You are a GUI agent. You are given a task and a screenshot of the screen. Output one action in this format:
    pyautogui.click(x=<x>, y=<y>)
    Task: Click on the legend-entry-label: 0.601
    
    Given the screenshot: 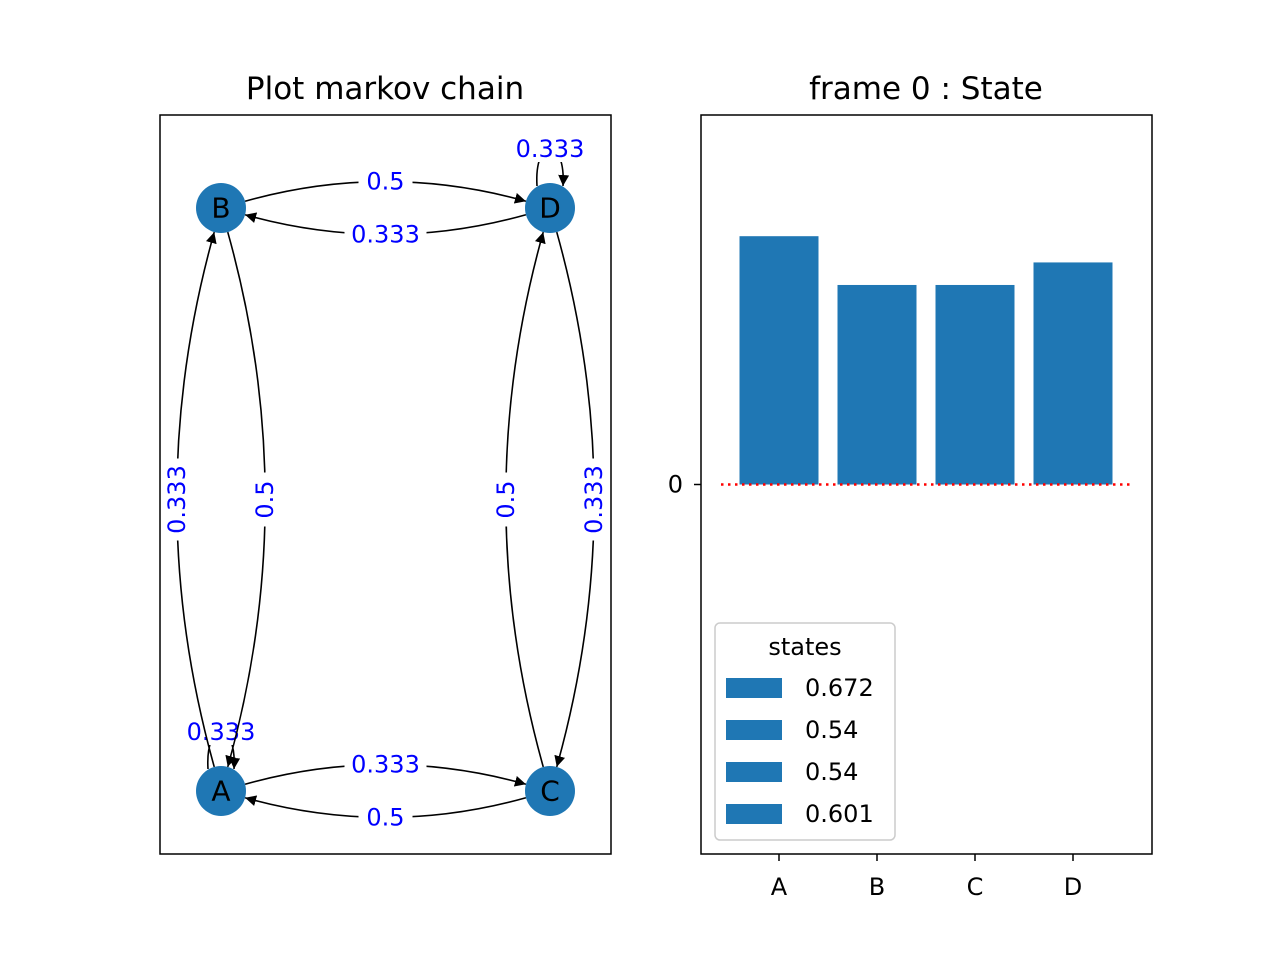 What is the action you would take?
    pyautogui.click(x=839, y=814)
    